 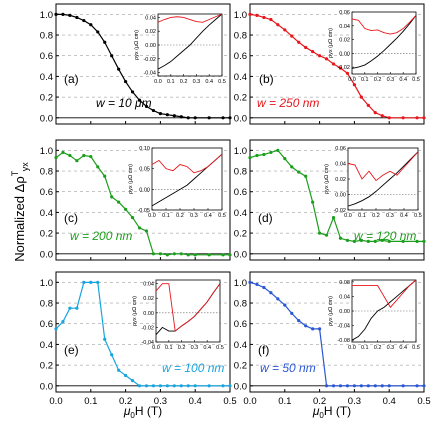 I want to click on inset-x-tick-label: 0.2, so click(x=376, y=216).